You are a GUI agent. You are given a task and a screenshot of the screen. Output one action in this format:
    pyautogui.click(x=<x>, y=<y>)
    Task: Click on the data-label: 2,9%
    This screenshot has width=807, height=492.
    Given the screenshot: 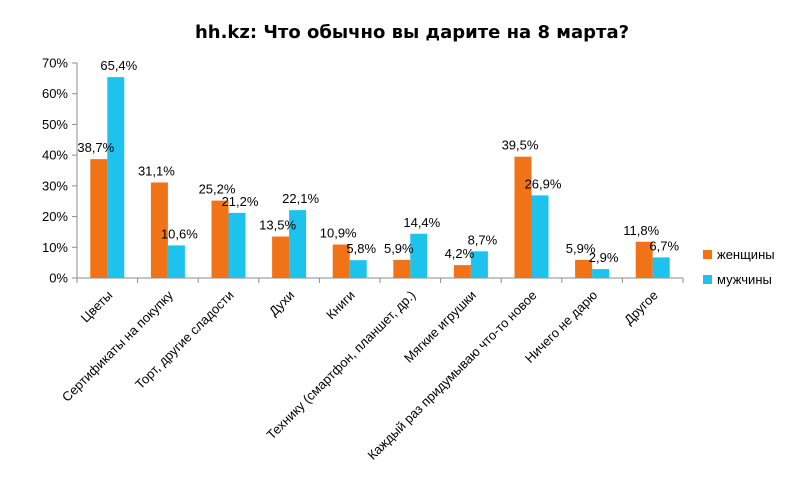 What is the action you would take?
    pyautogui.click(x=604, y=257)
    